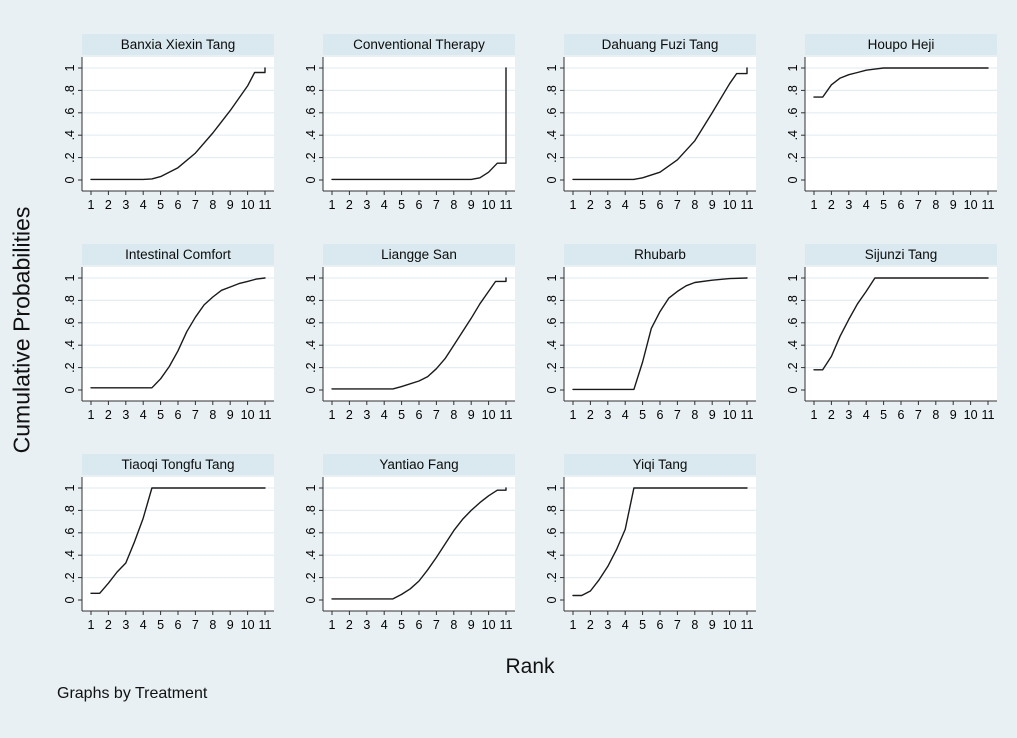 The image size is (1017, 738). I want to click on treatment-panel: Liangge San 1 2 3 4 5 6 7 8 9 10 11 0.2.4.6.8 1, so click(402, 349).